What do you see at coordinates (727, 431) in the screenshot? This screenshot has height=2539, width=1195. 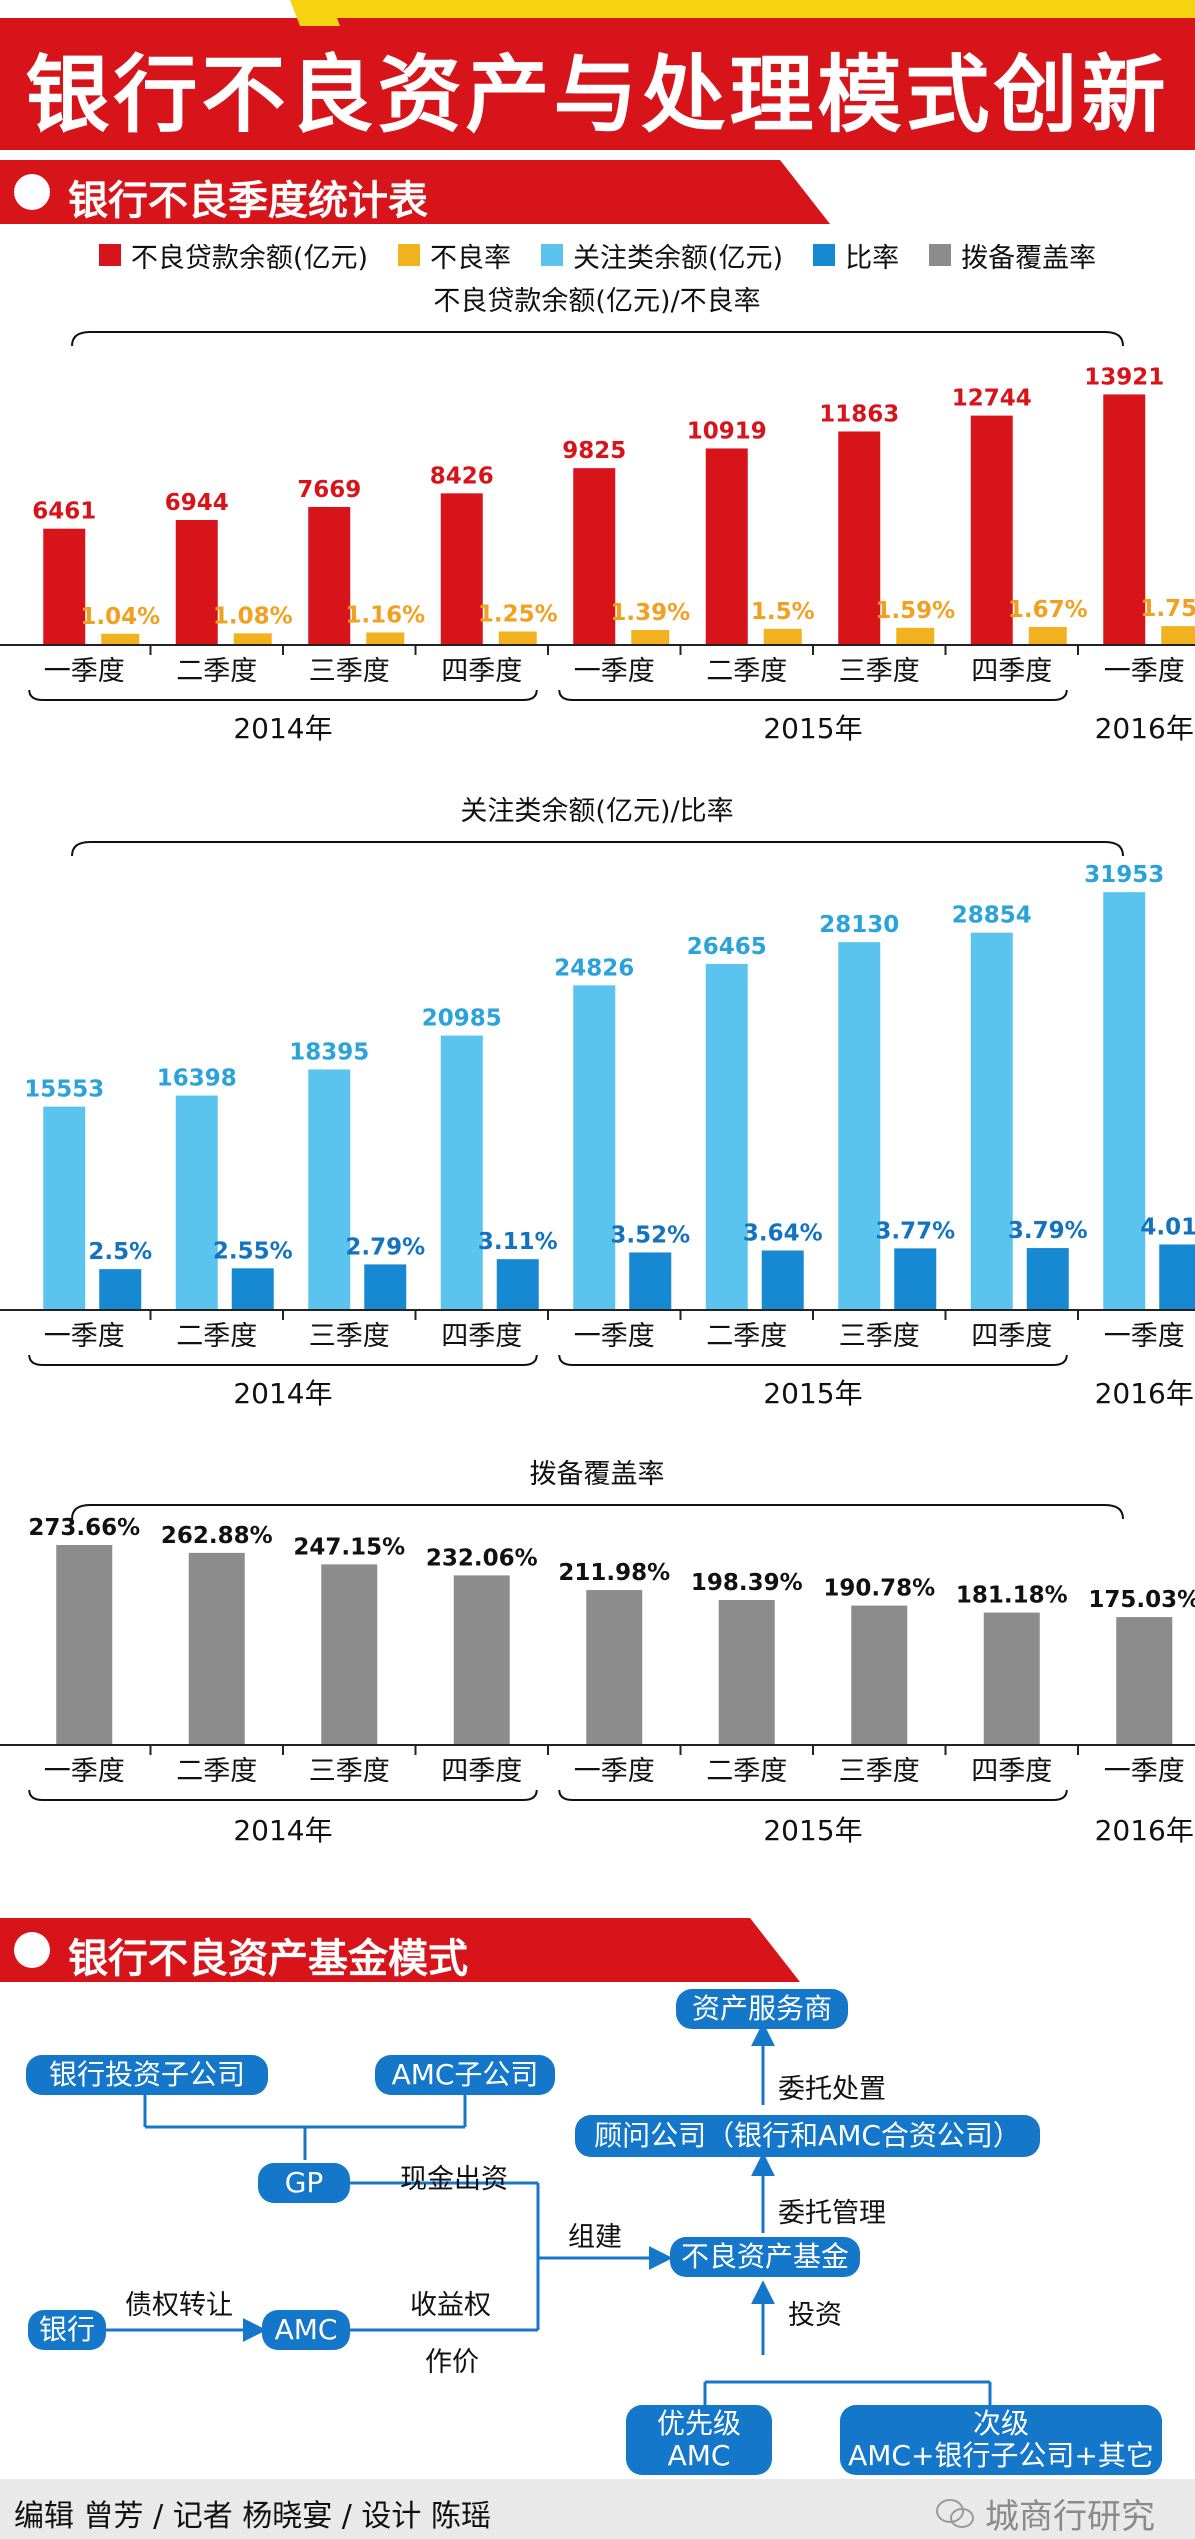 I see `data-label: 10919` at bounding box center [727, 431].